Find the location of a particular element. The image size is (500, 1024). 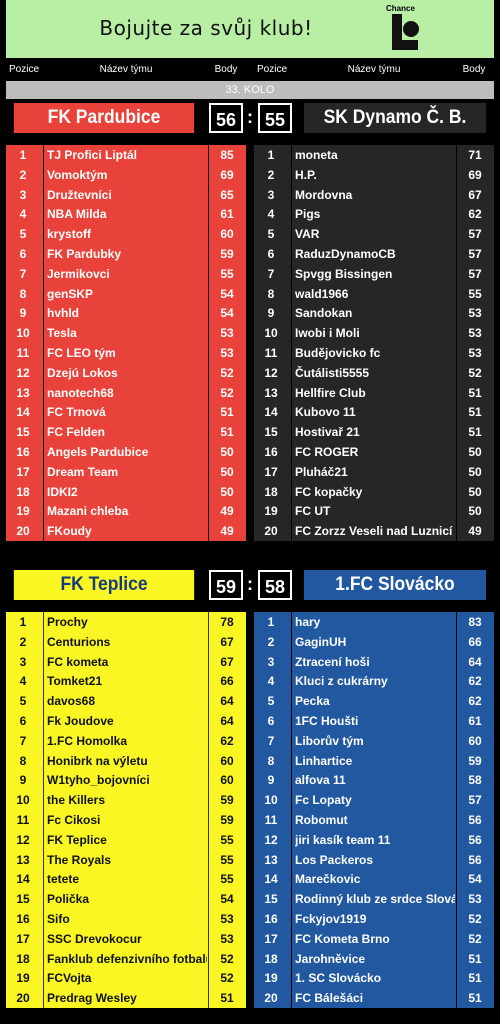

table-row: 3 Družtevníci 65 is located at coordinates (126, 195).